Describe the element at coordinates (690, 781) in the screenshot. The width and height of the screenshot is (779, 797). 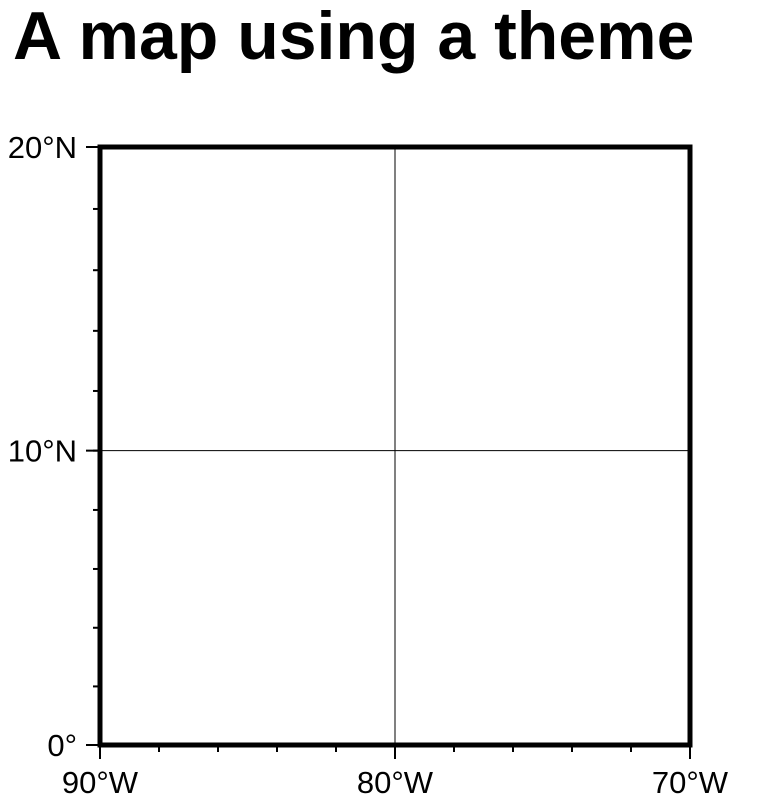
I see `lon-tick-label: 70°W` at that location.